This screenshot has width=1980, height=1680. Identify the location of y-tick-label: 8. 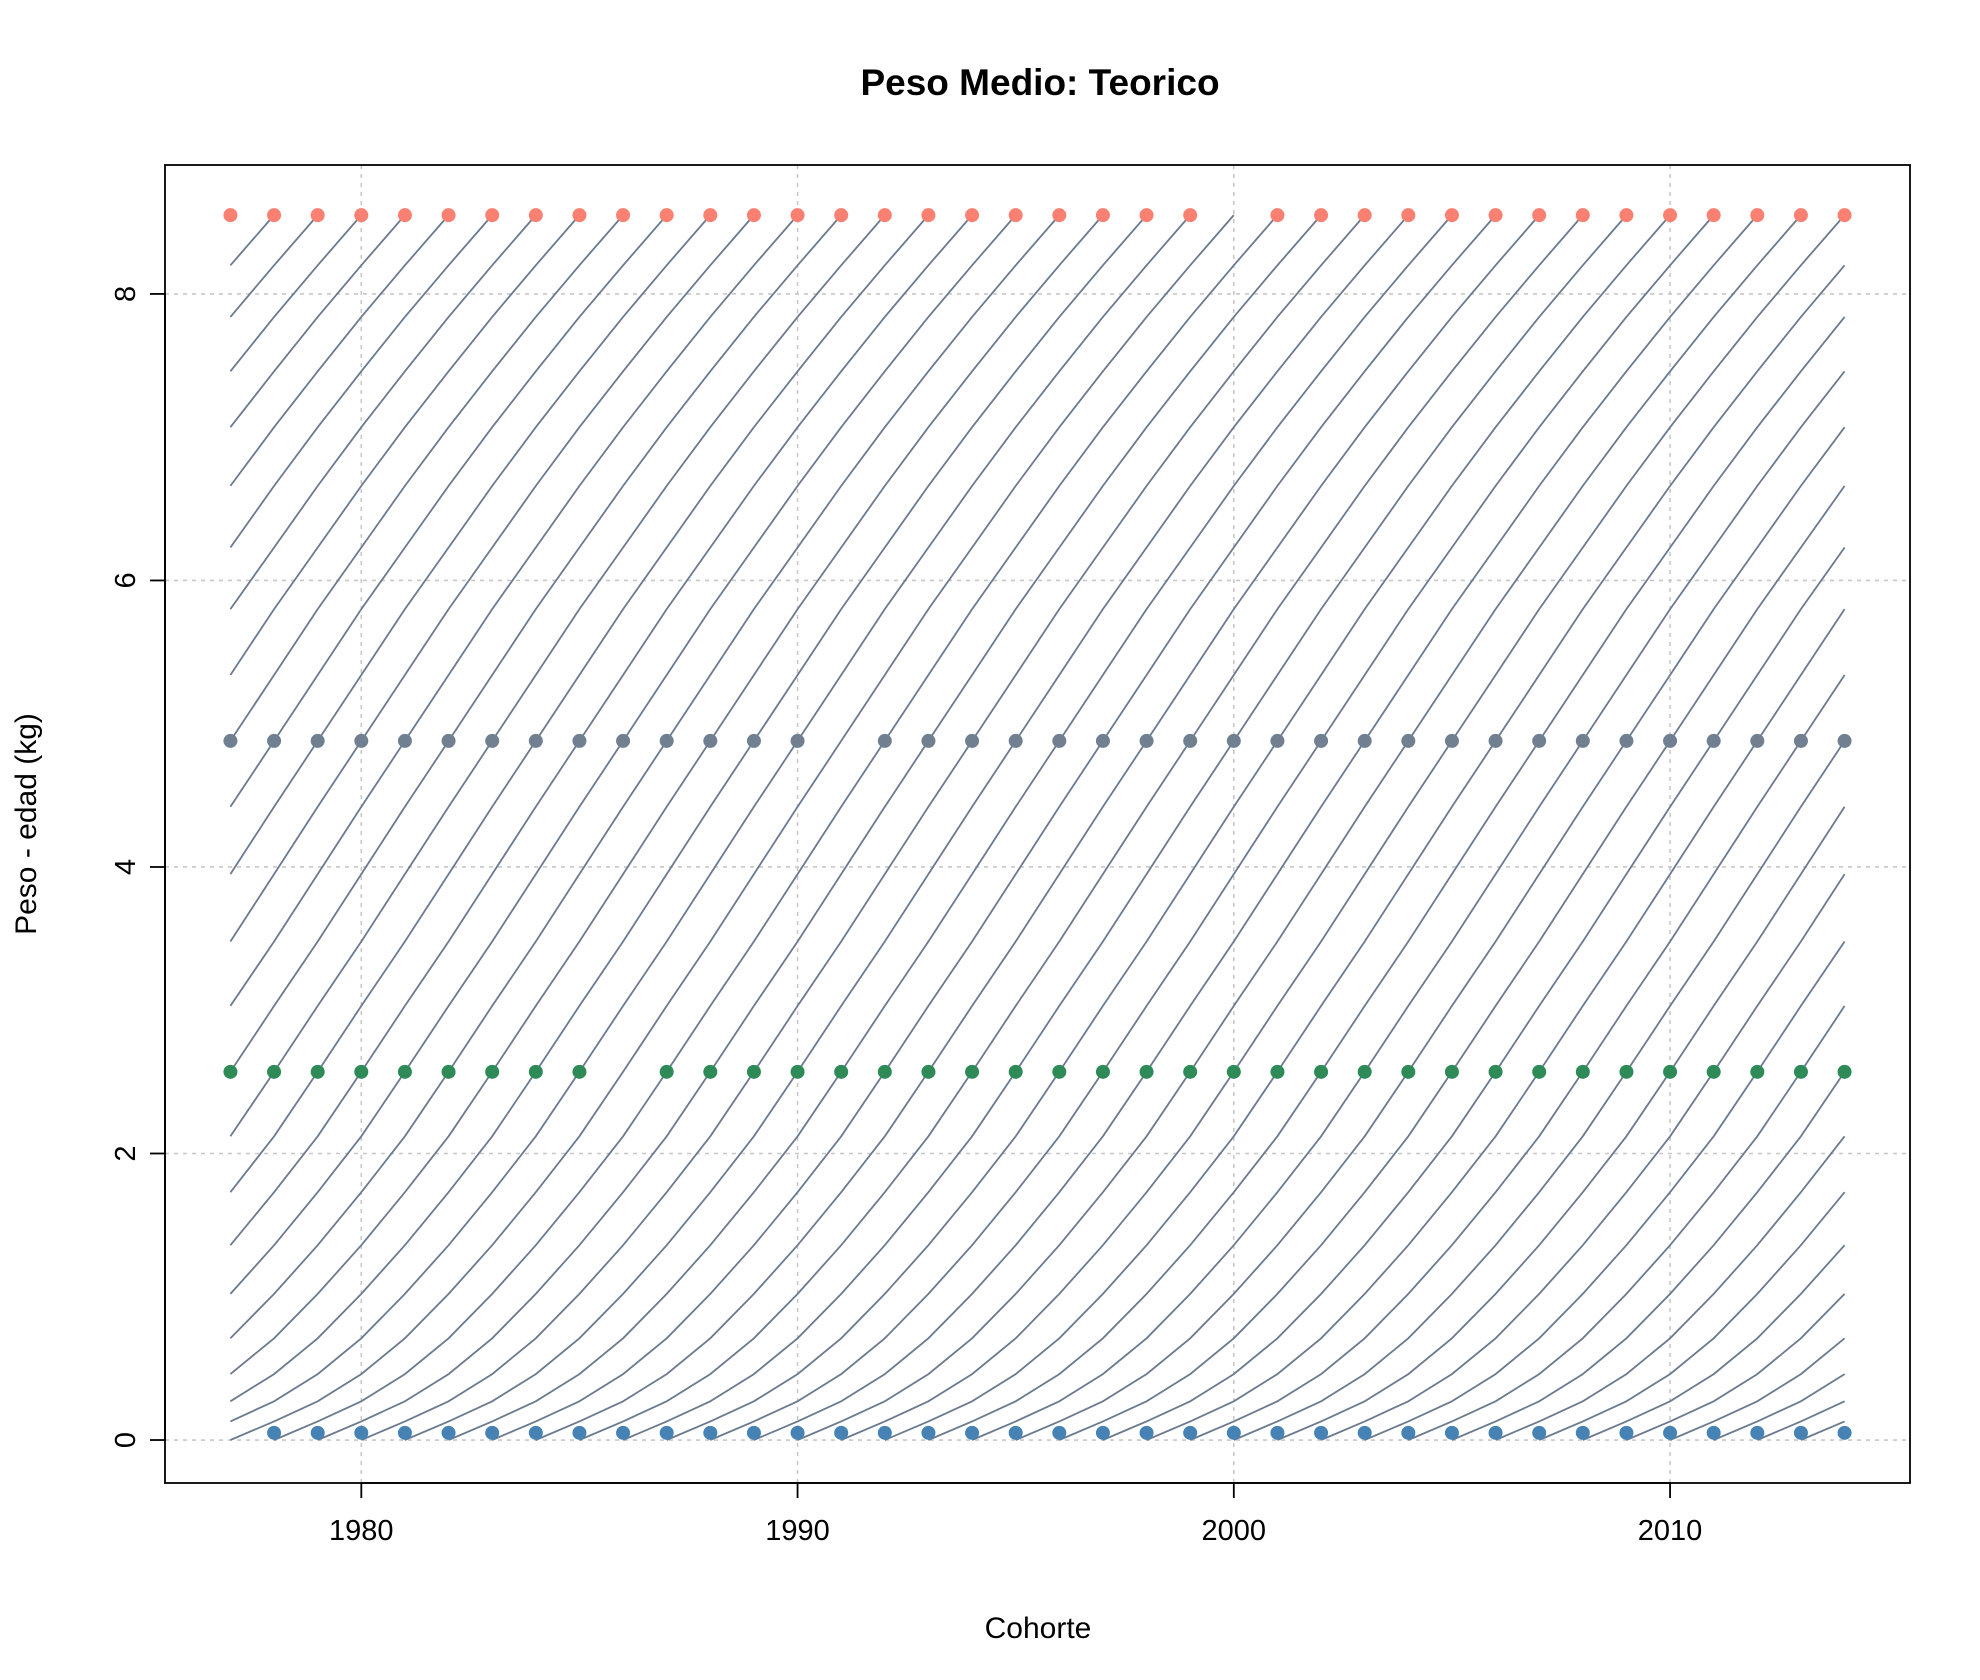
(126, 294).